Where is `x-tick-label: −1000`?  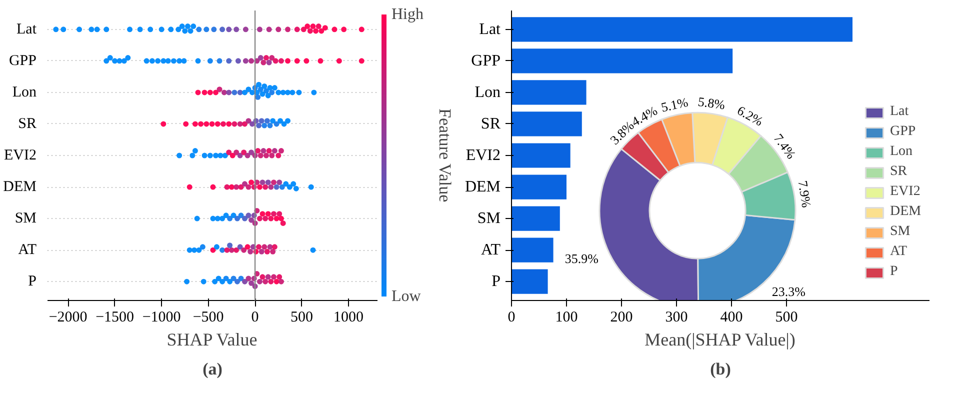 x-tick-label: −1000 is located at coordinates (161, 318).